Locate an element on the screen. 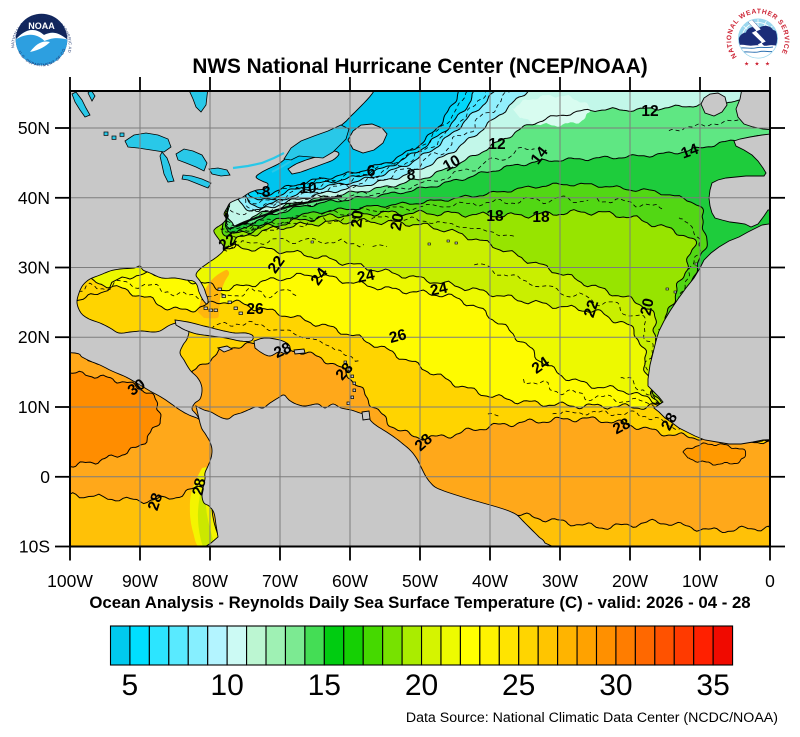 The width and height of the screenshot is (800, 737). svg-text: 50W is located at coordinates (420, 581).